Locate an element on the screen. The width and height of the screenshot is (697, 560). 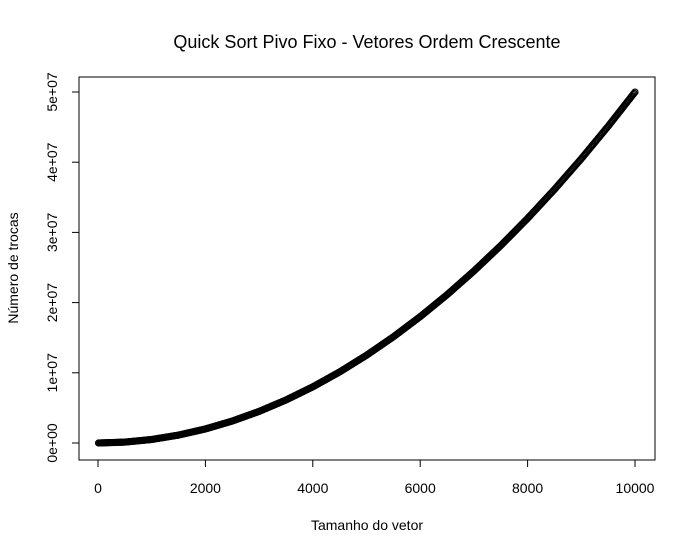
x-tick-label: 2000 is located at coordinates (205, 488).